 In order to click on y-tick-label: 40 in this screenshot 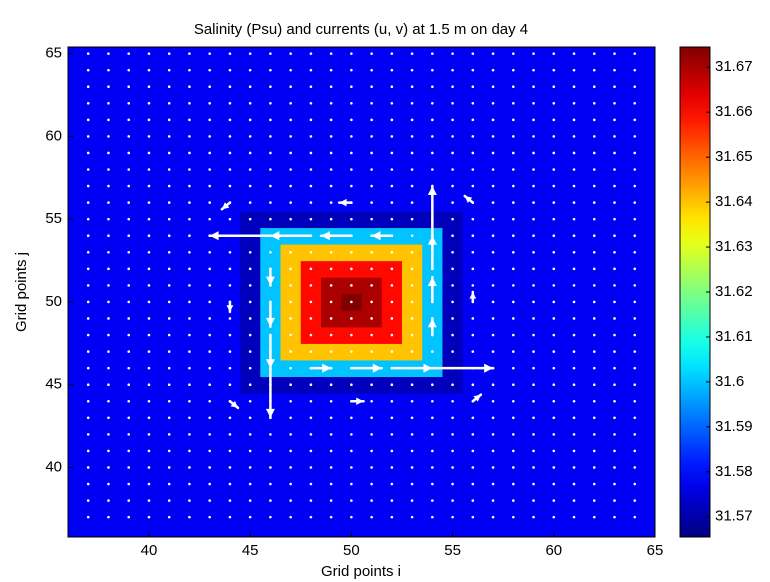, I will do `click(53, 466)`.